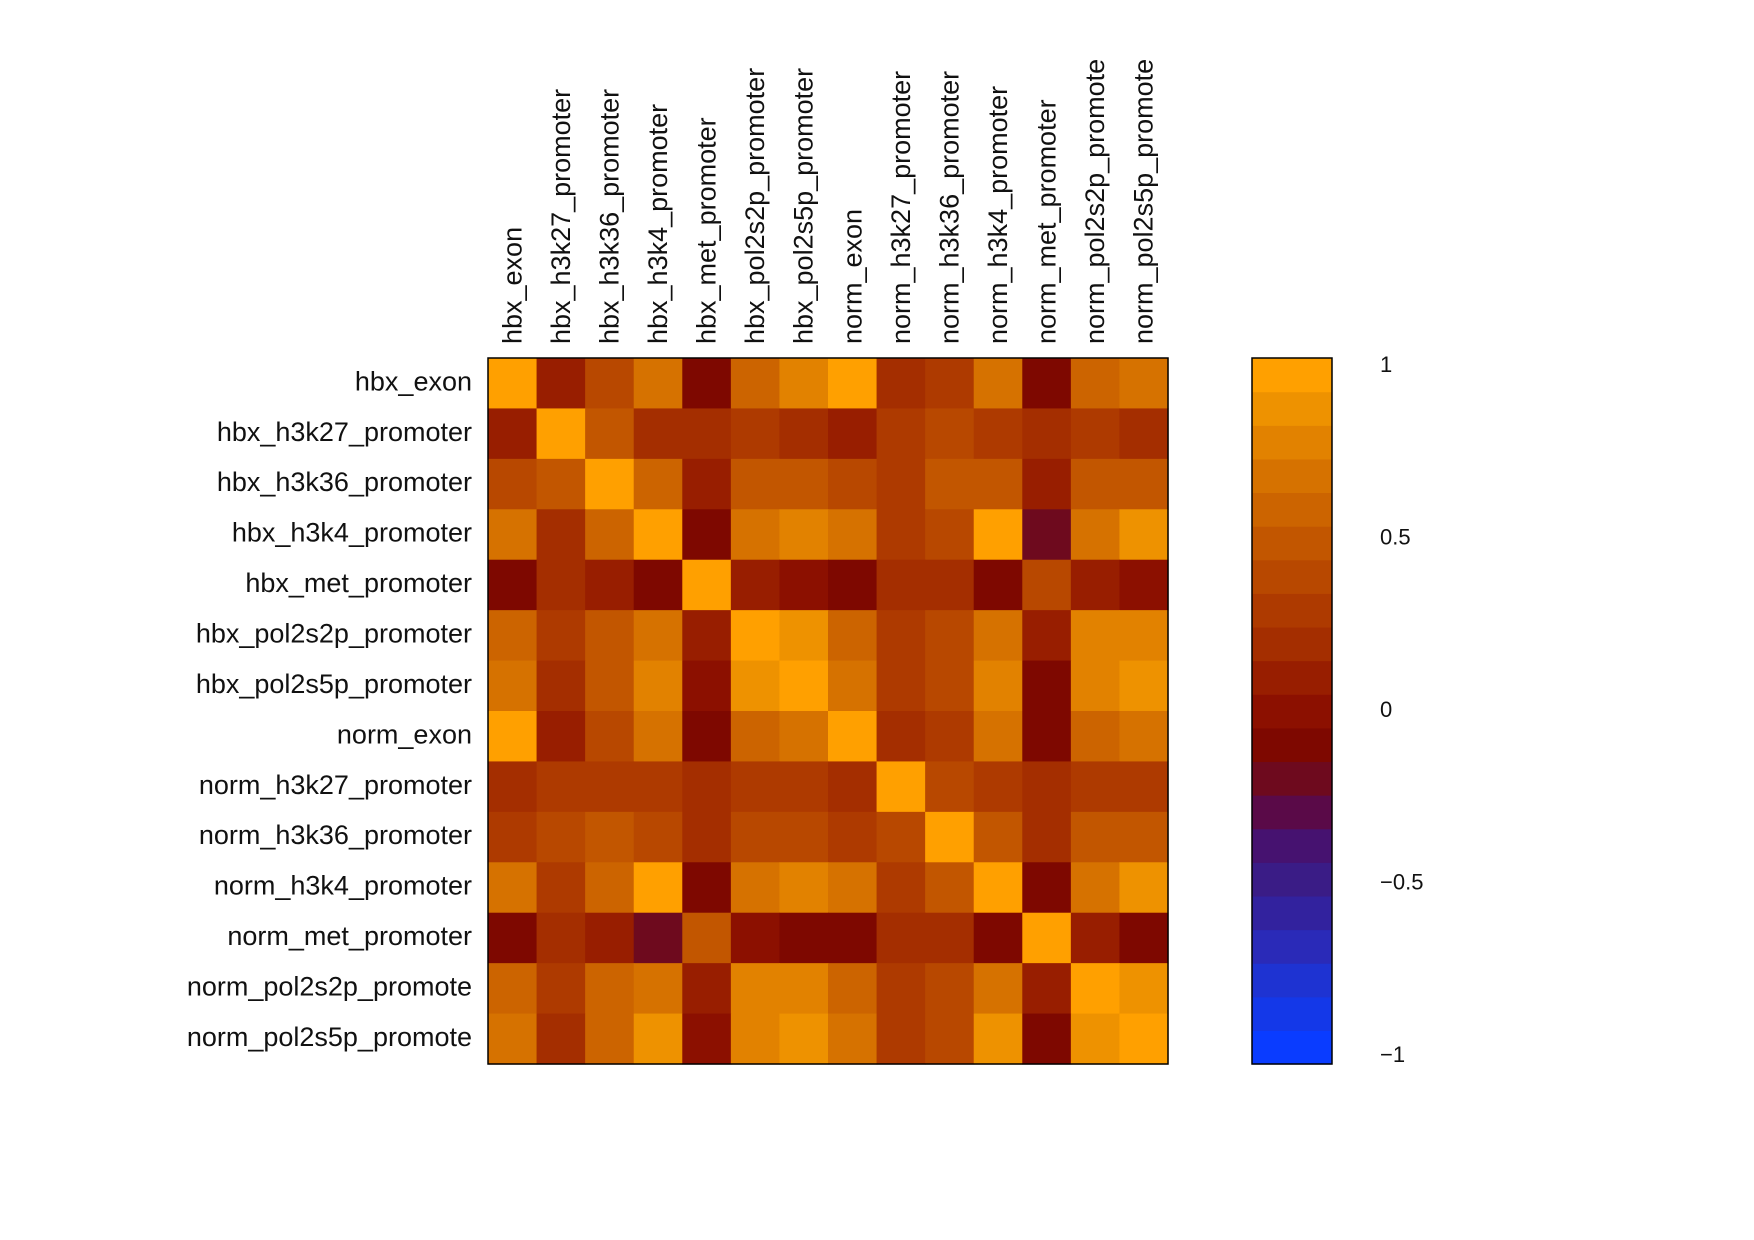 This screenshot has width=1754, height=1240. What do you see at coordinates (949, 207) in the screenshot?
I see `column-label: norm_h3k36_promoter` at bounding box center [949, 207].